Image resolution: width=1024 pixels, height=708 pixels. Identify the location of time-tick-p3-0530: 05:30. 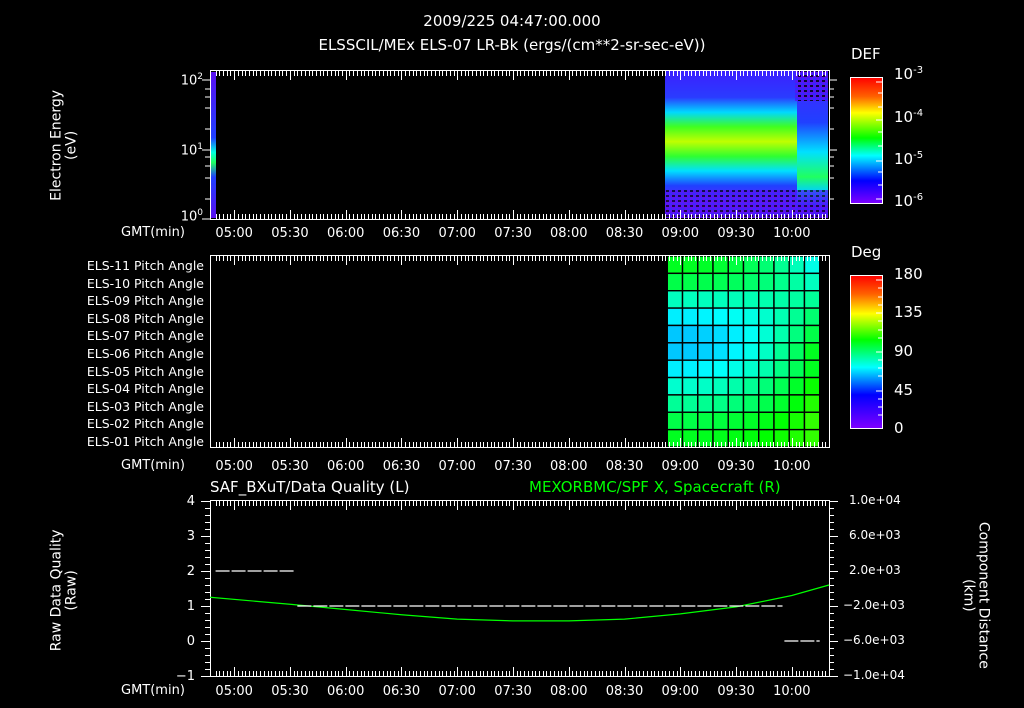
(290, 691).